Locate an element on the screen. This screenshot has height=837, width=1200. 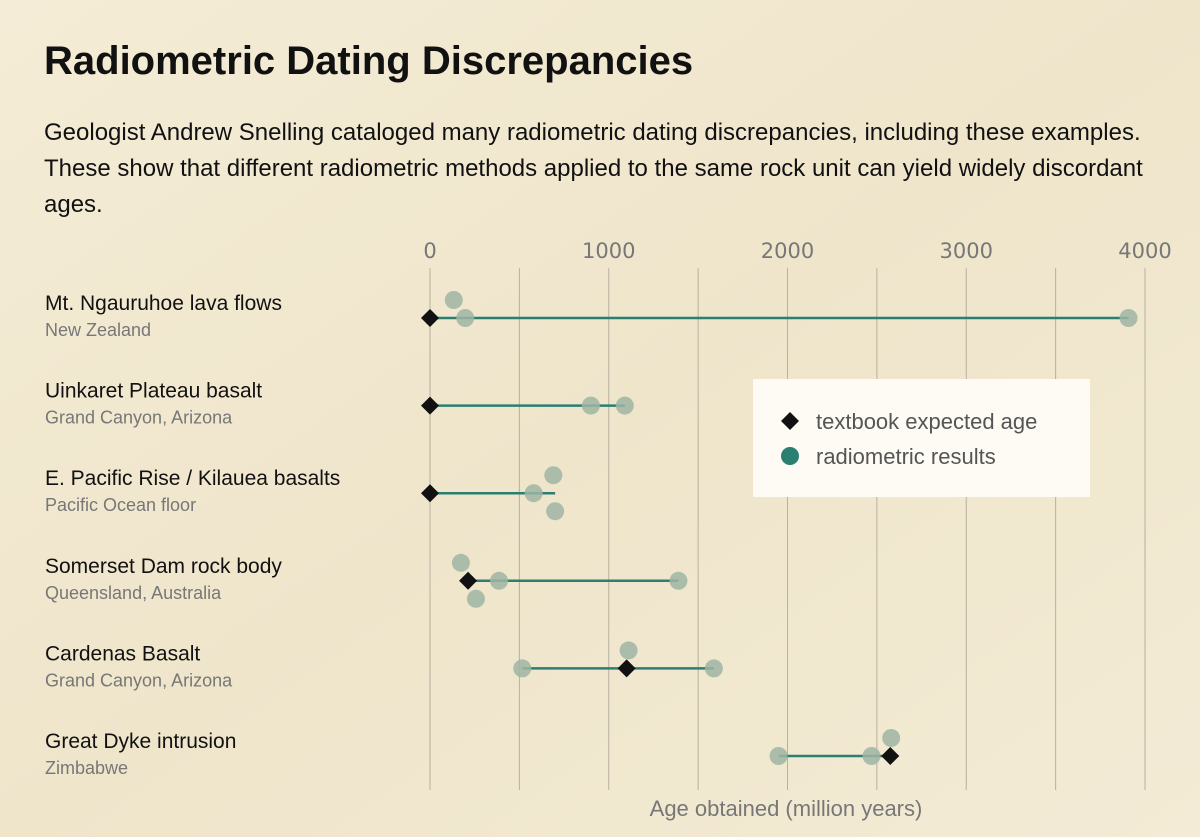
row-name: Mt. Ngauruhoe lava flows is located at coordinates (163, 303).